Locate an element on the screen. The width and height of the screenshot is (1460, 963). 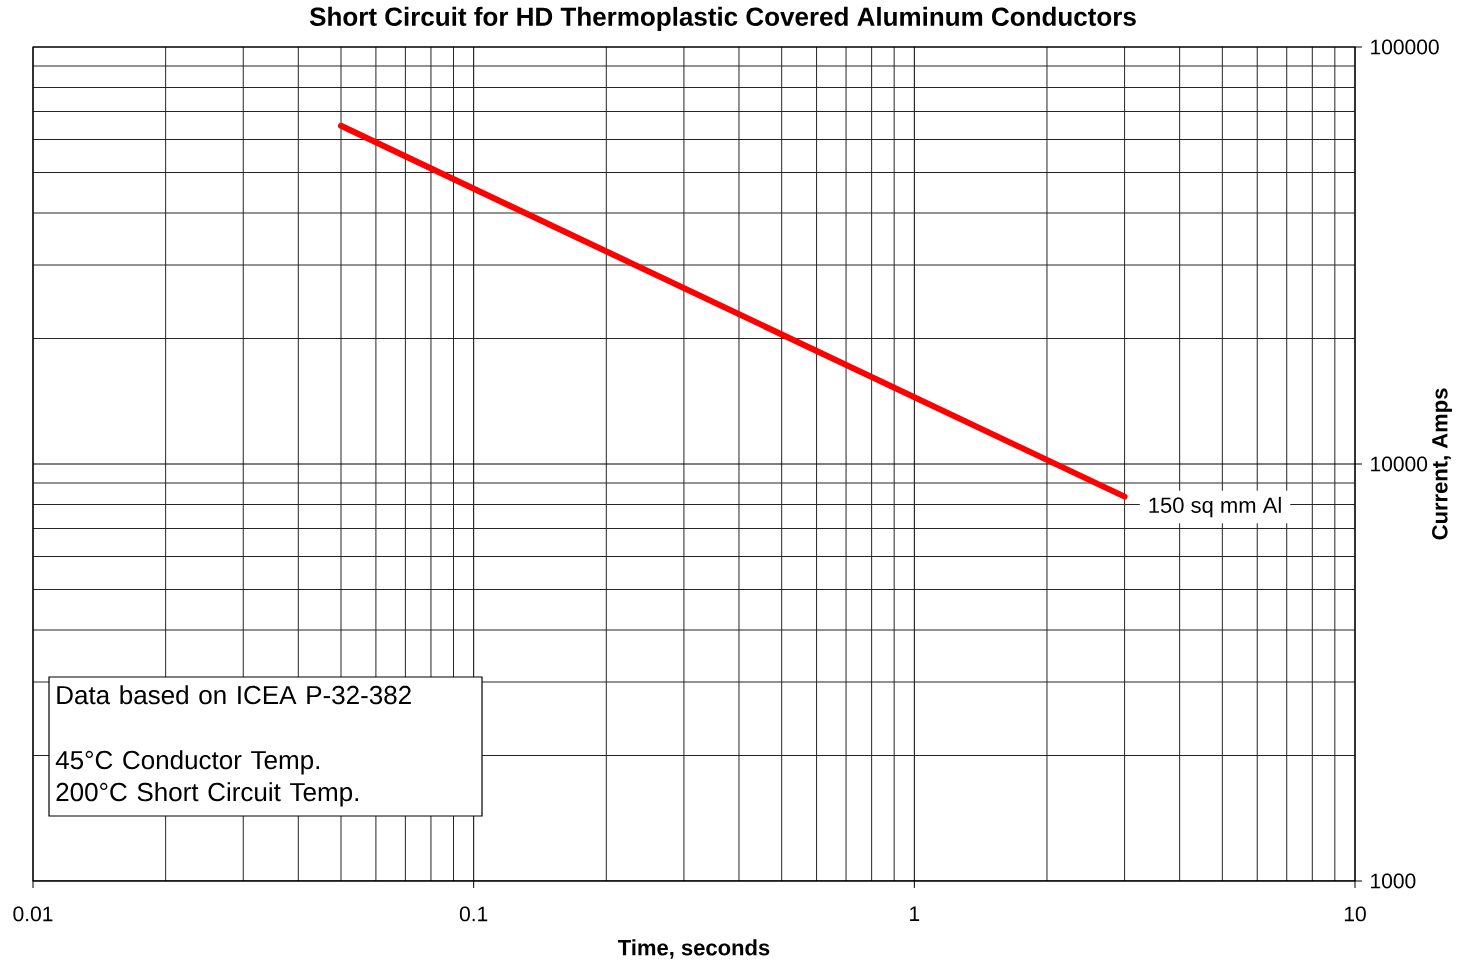
annotation: 45°C Conductor Temp. is located at coordinates (187, 762).